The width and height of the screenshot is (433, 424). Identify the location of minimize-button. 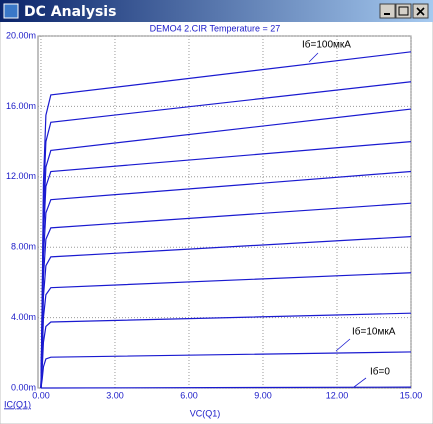
(387, 11).